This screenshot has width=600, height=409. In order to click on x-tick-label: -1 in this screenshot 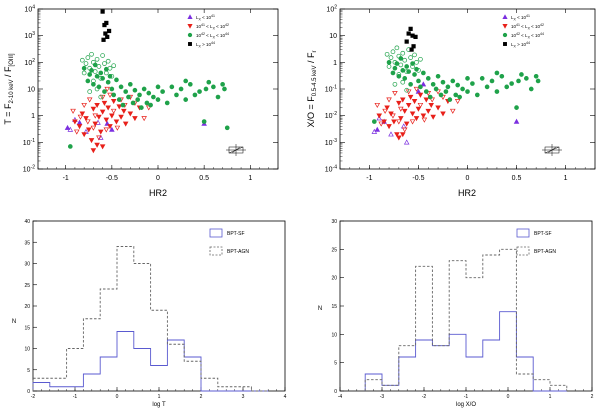, I will do `click(369, 178)`.